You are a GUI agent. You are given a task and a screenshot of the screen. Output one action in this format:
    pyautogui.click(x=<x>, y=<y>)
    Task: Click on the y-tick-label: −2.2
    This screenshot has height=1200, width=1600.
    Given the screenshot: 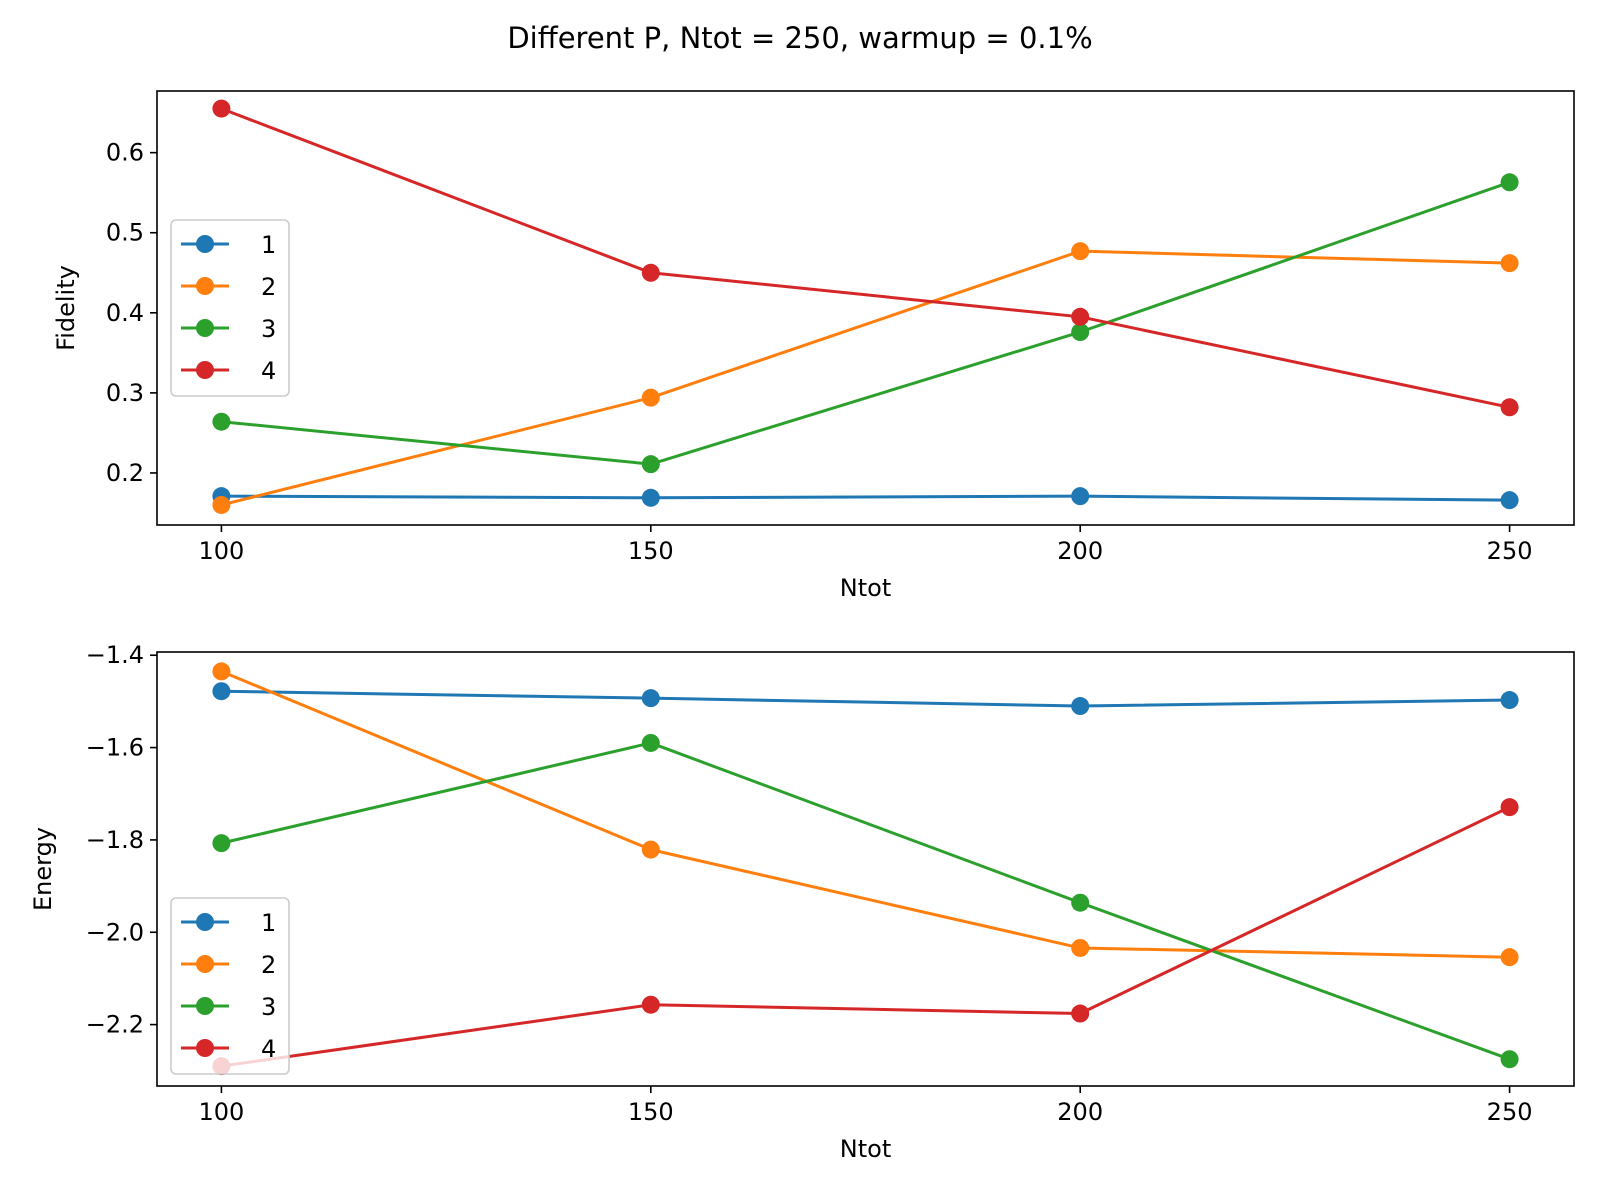 What is the action you would take?
    pyautogui.click(x=115, y=1025)
    